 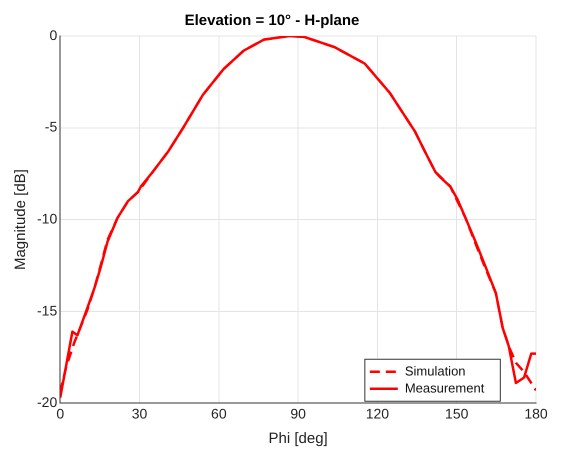 What do you see at coordinates (51, 126) in the screenshot?
I see `y-tick-label: -5` at bounding box center [51, 126].